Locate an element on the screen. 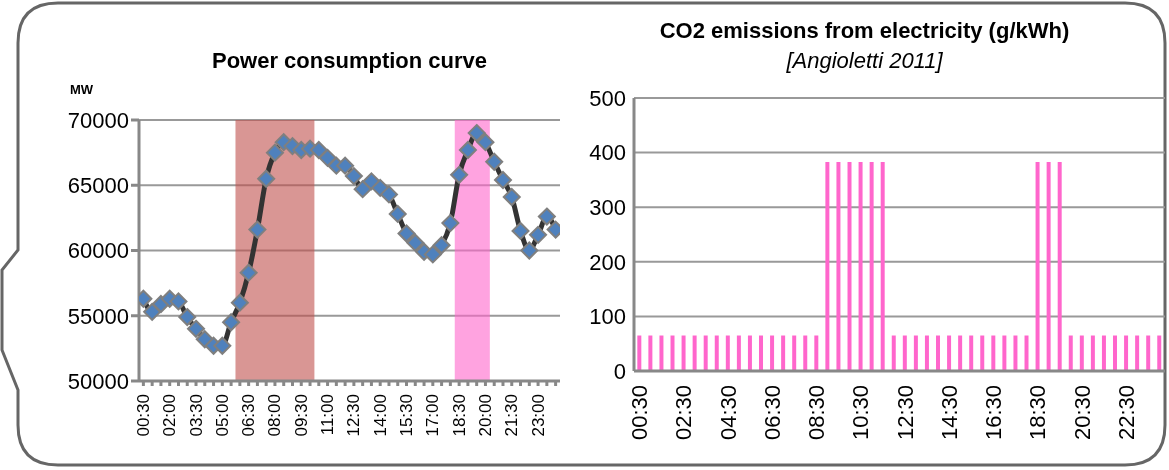 The height and width of the screenshot is (470, 1169). x-tick-label: 21:30 is located at coordinates (512, 415).